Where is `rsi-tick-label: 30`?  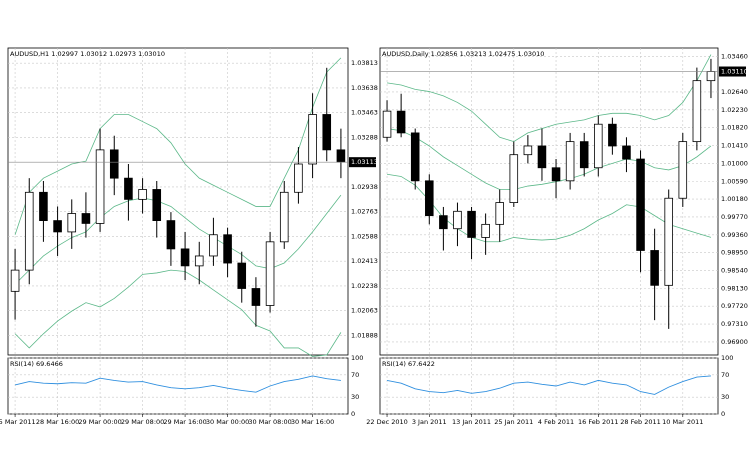 rsi-tick-label: 30 is located at coordinates (355, 397).